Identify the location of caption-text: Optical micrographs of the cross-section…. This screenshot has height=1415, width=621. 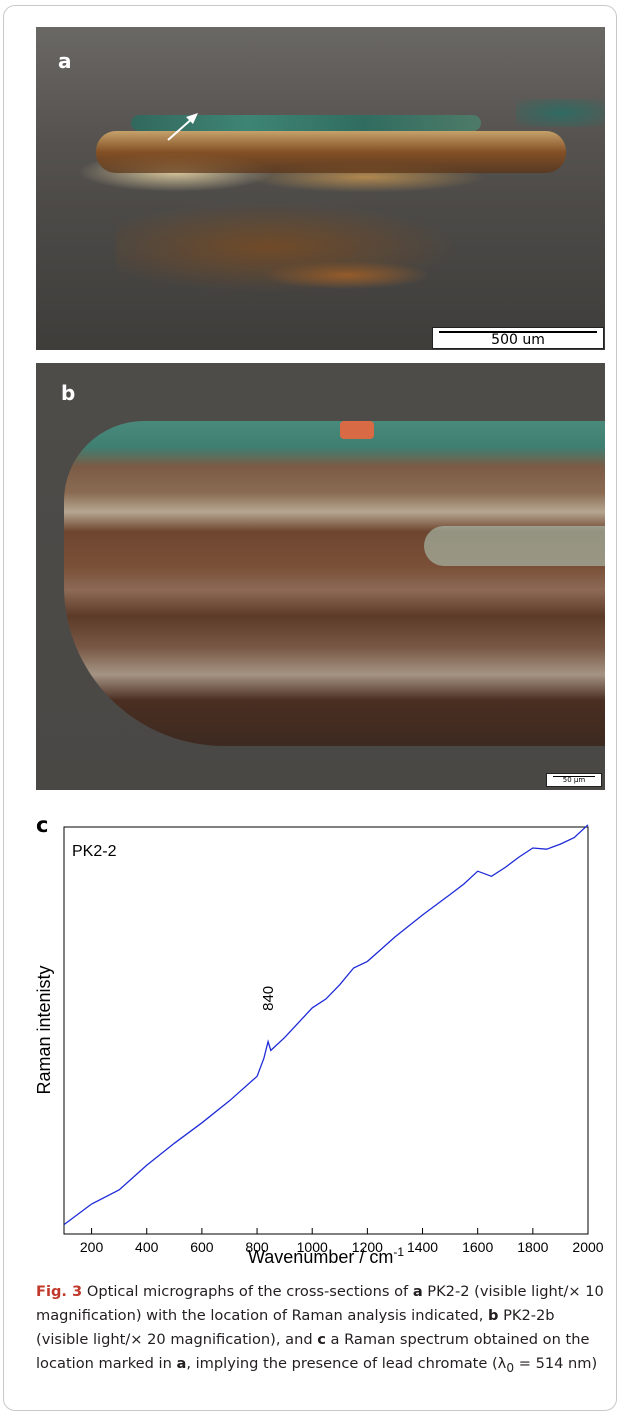
(247, 1291).